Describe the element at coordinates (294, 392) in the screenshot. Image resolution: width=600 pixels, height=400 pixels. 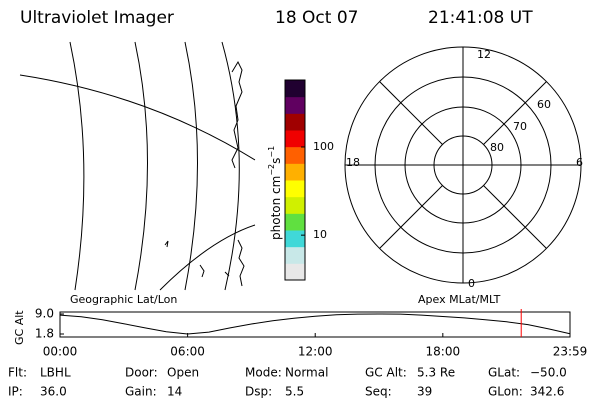
I see `field-value: 5.5` at that location.